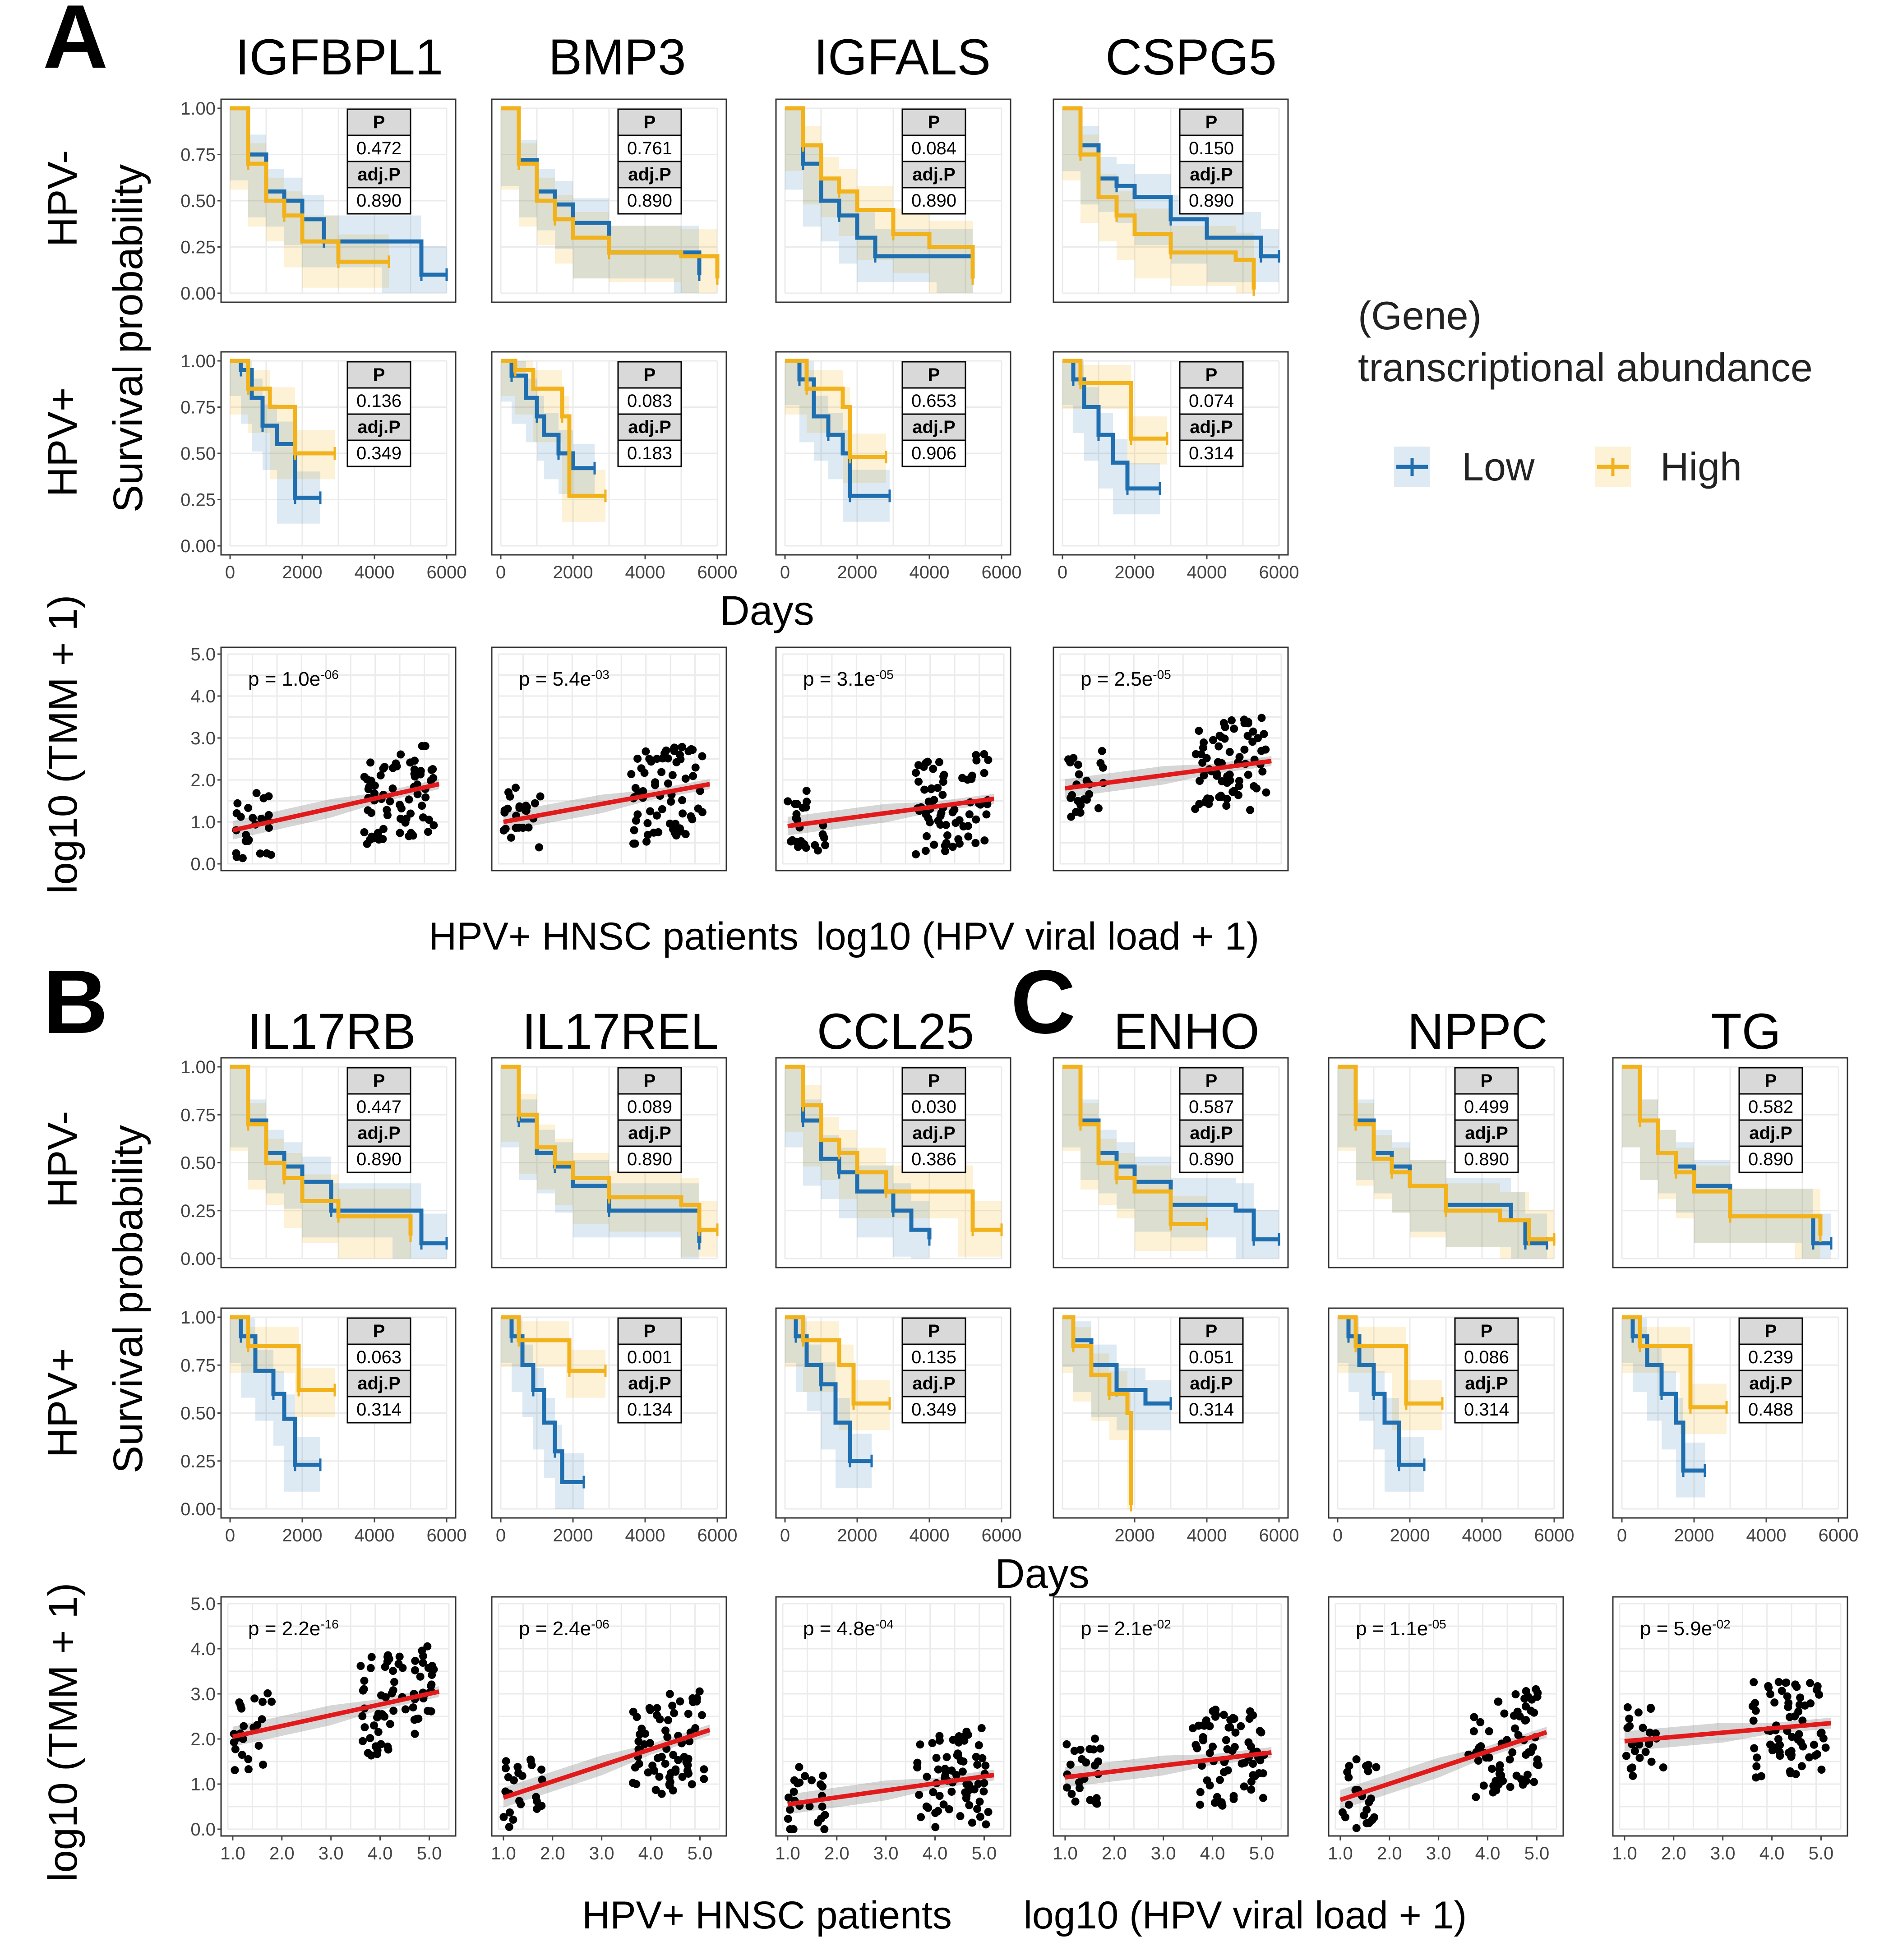 This screenshot has width=1884, height=1960. I want to click on km-hpv-pos-igfals-x-tick-label: 0, so click(785, 572).